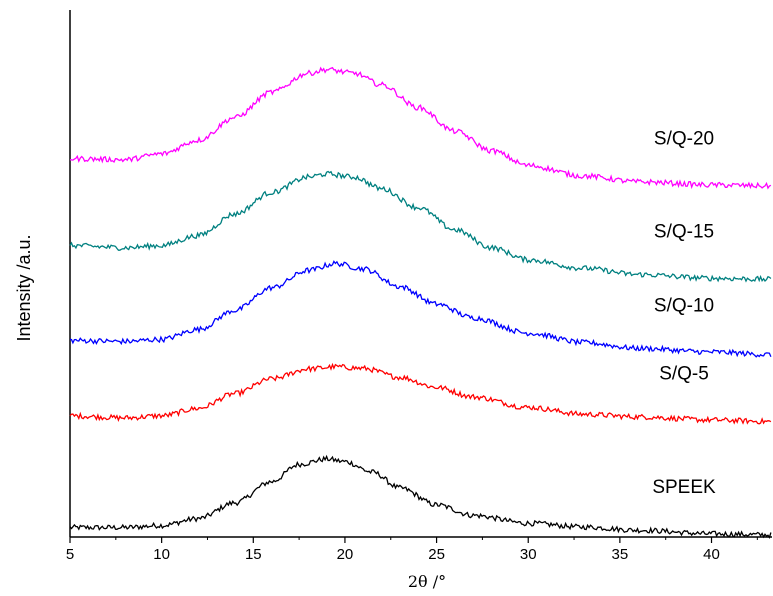  Describe the element at coordinates (711, 554) in the screenshot. I see `x-tick-label: 40` at that location.